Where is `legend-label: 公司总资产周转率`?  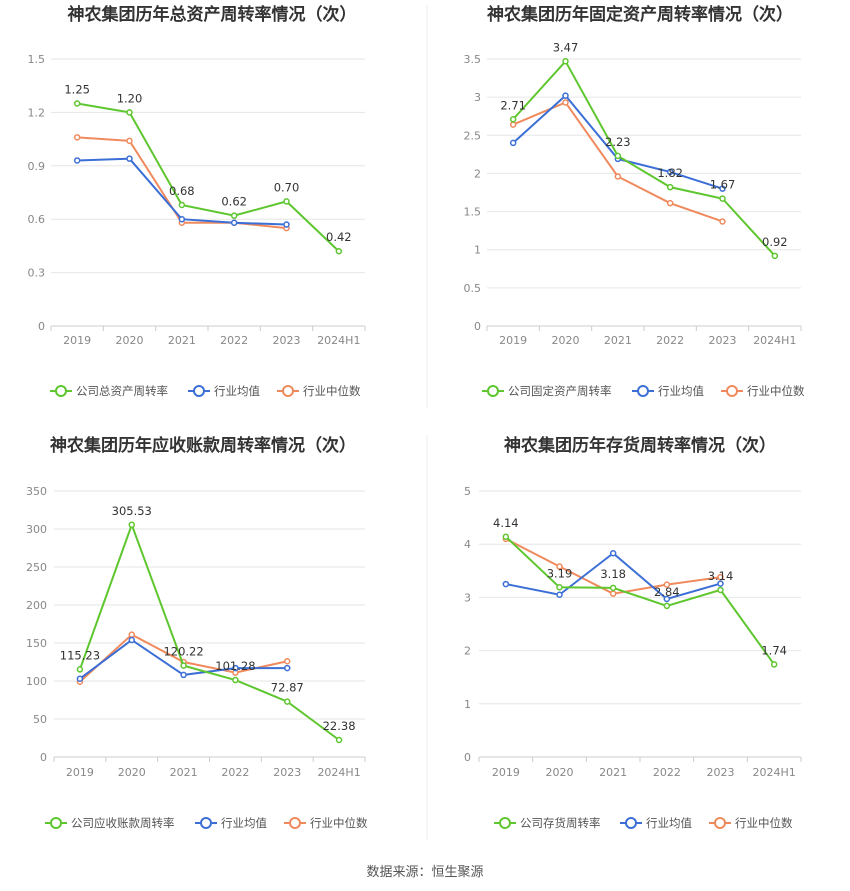
legend-label: 公司总资产周转率 is located at coordinates (122, 391).